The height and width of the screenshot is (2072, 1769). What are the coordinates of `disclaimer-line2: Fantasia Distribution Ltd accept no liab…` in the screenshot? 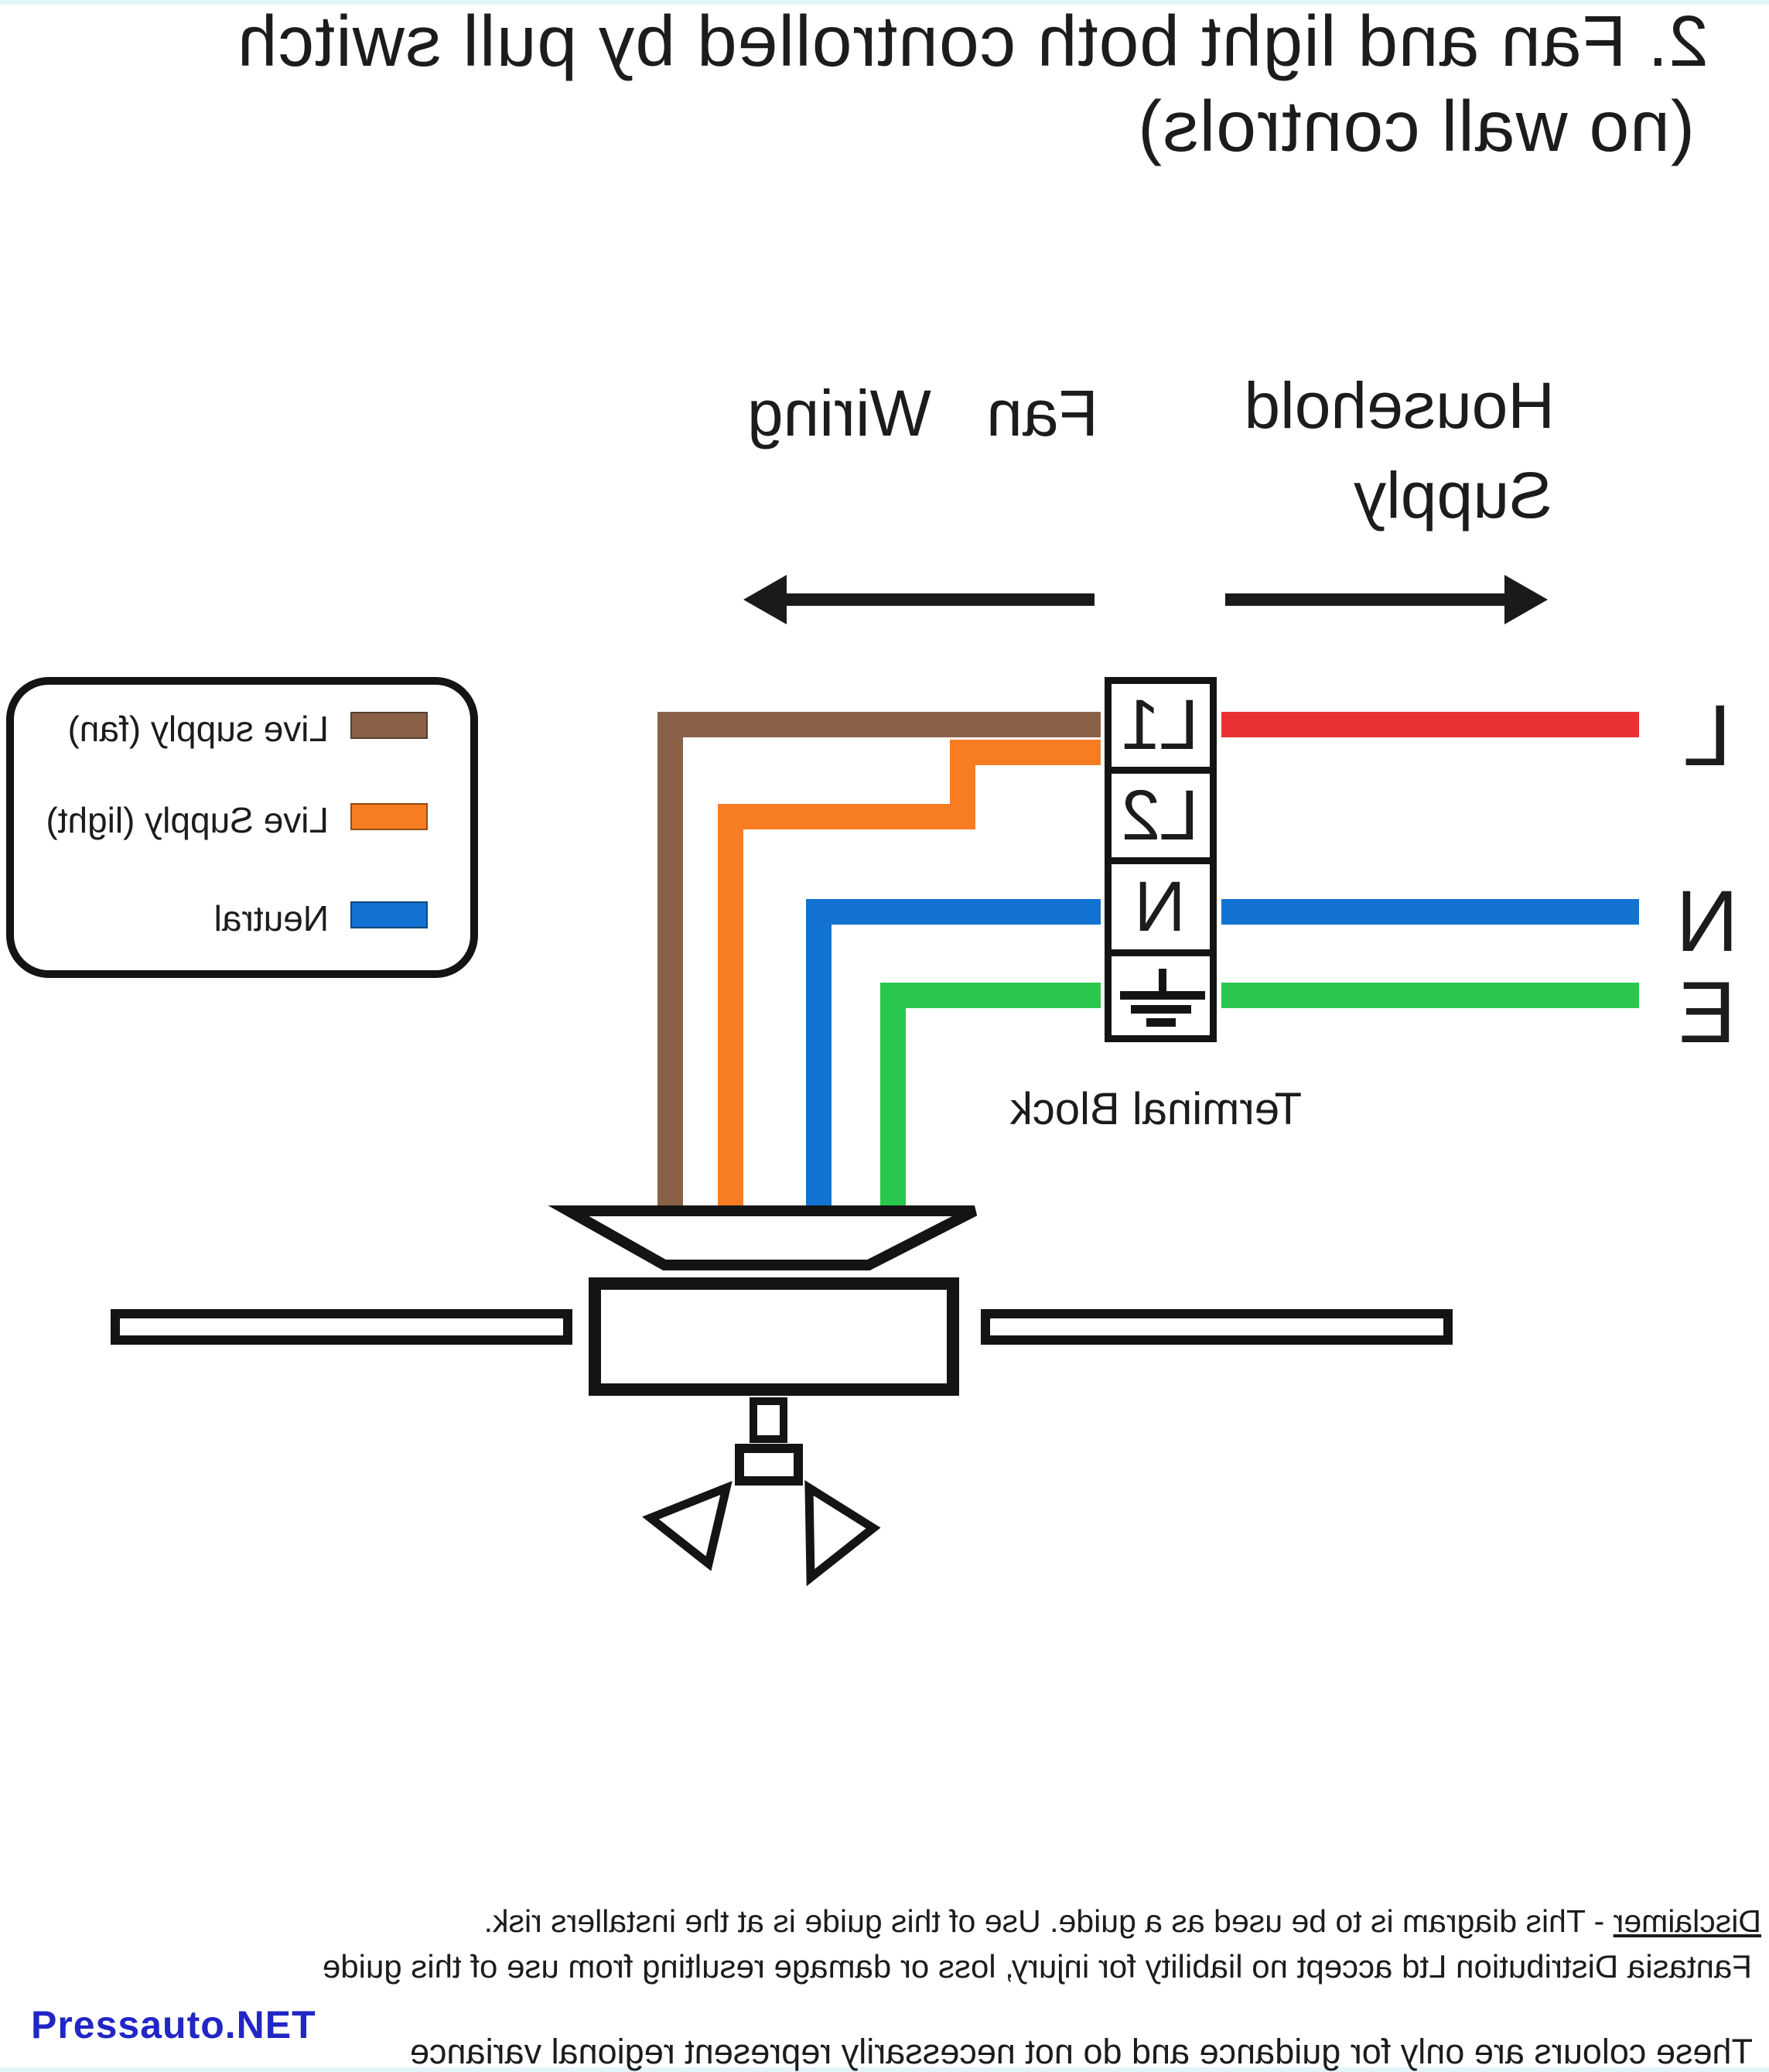 It's located at (1037, 1966).